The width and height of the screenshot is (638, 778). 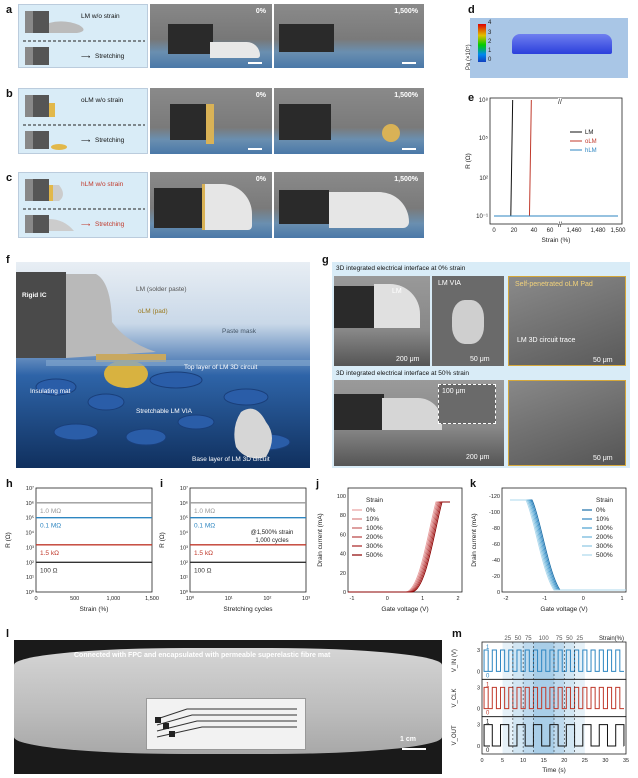 What do you see at coordinates (374, 555) in the screenshot?
I see `legend-label: 500%` at bounding box center [374, 555].